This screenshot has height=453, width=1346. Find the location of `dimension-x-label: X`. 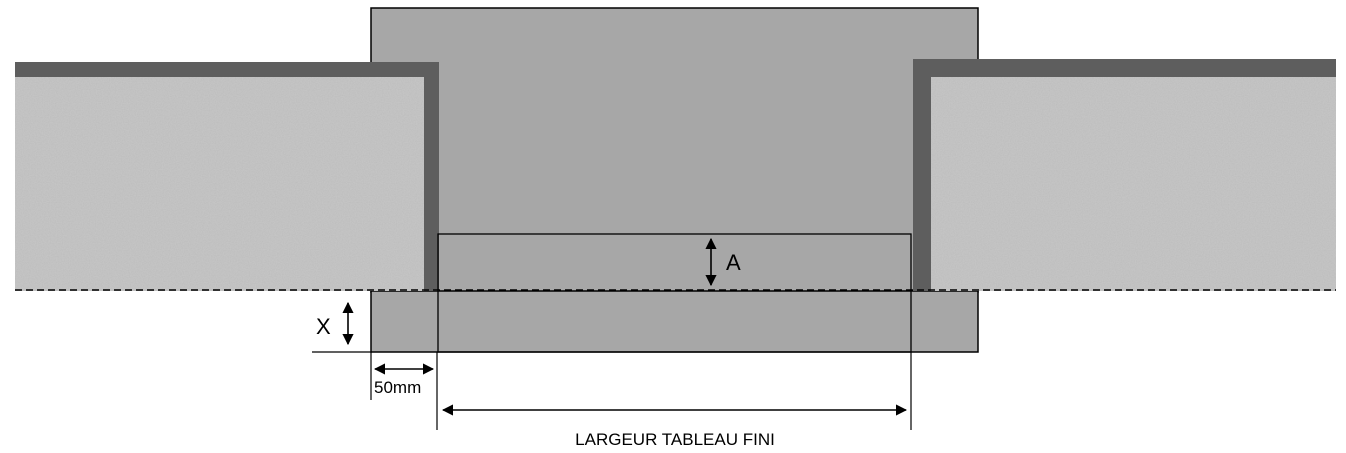

dimension-x-label: X is located at coordinates (323, 326).